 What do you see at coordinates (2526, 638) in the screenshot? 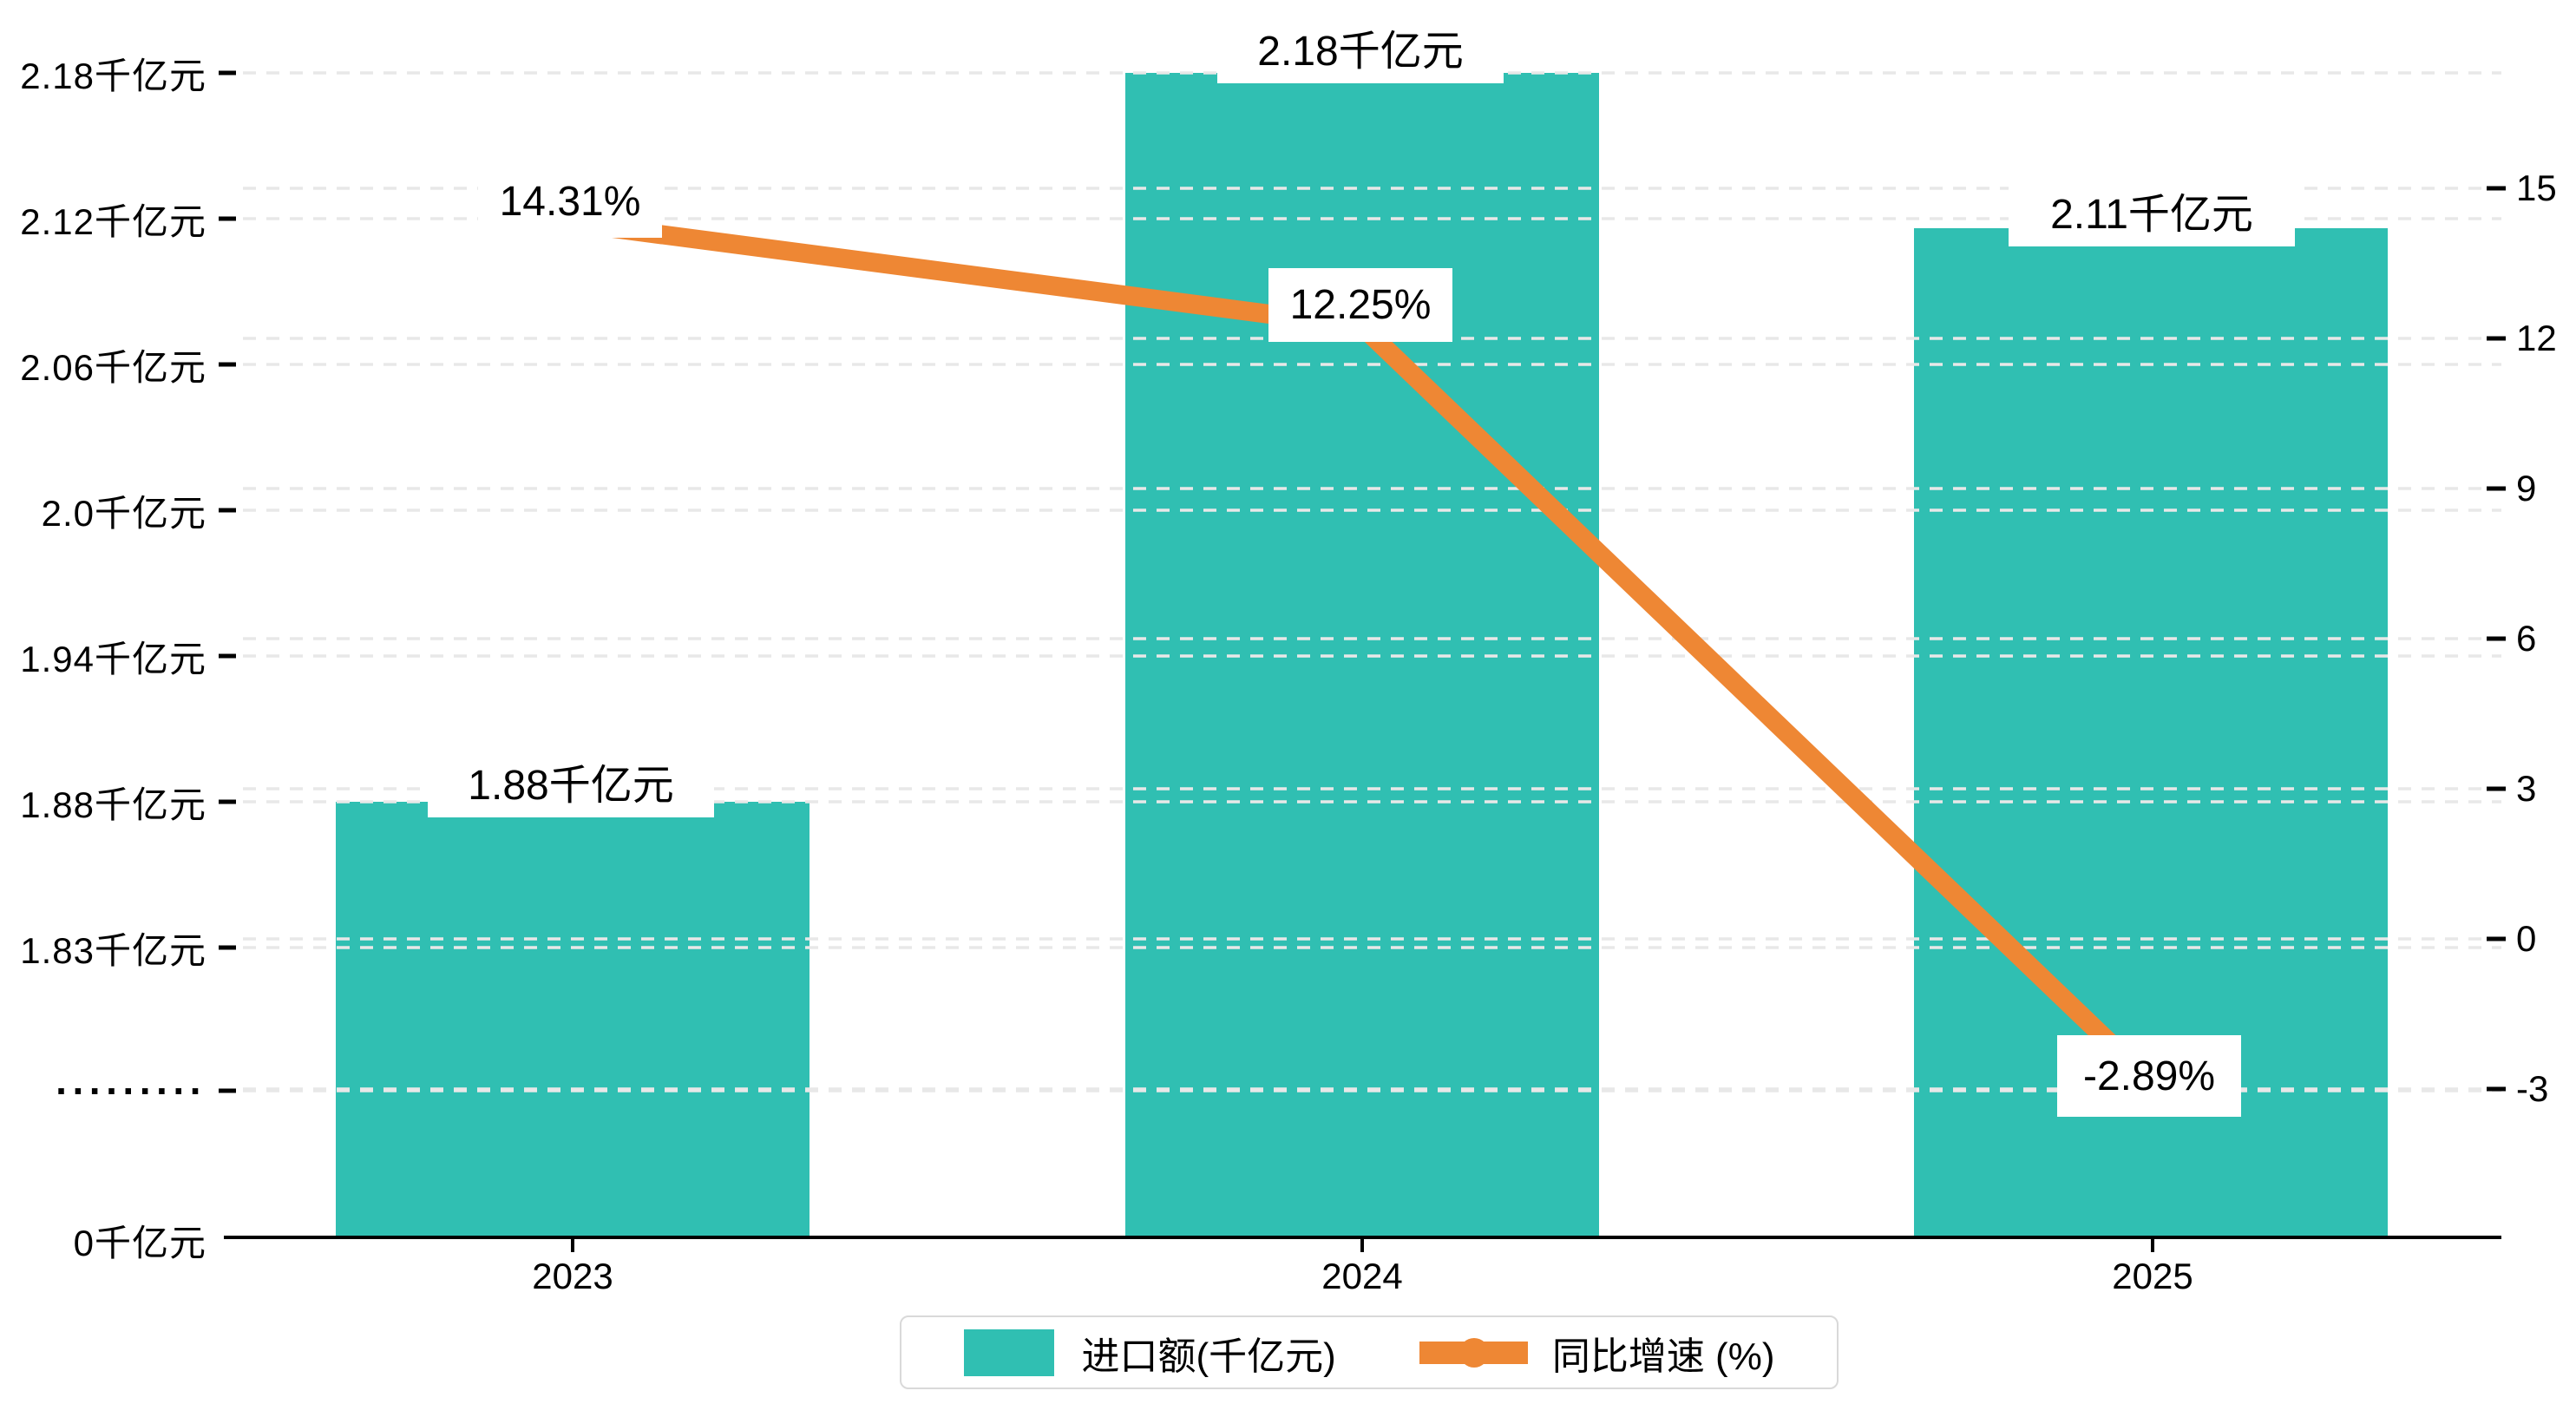
I see `right-axis-label-6: 6` at bounding box center [2526, 638].